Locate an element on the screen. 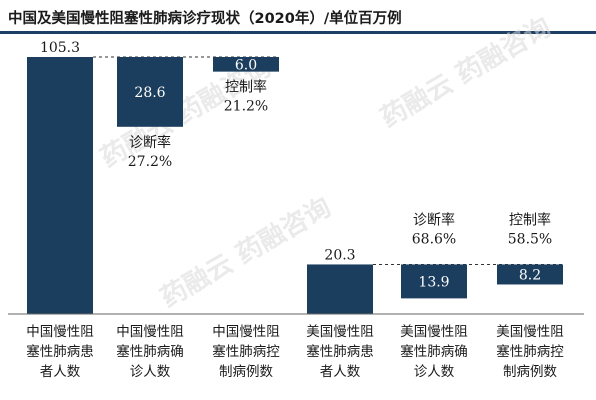 This screenshot has height=400, width=596. value-label: 13.9 is located at coordinates (433, 282).